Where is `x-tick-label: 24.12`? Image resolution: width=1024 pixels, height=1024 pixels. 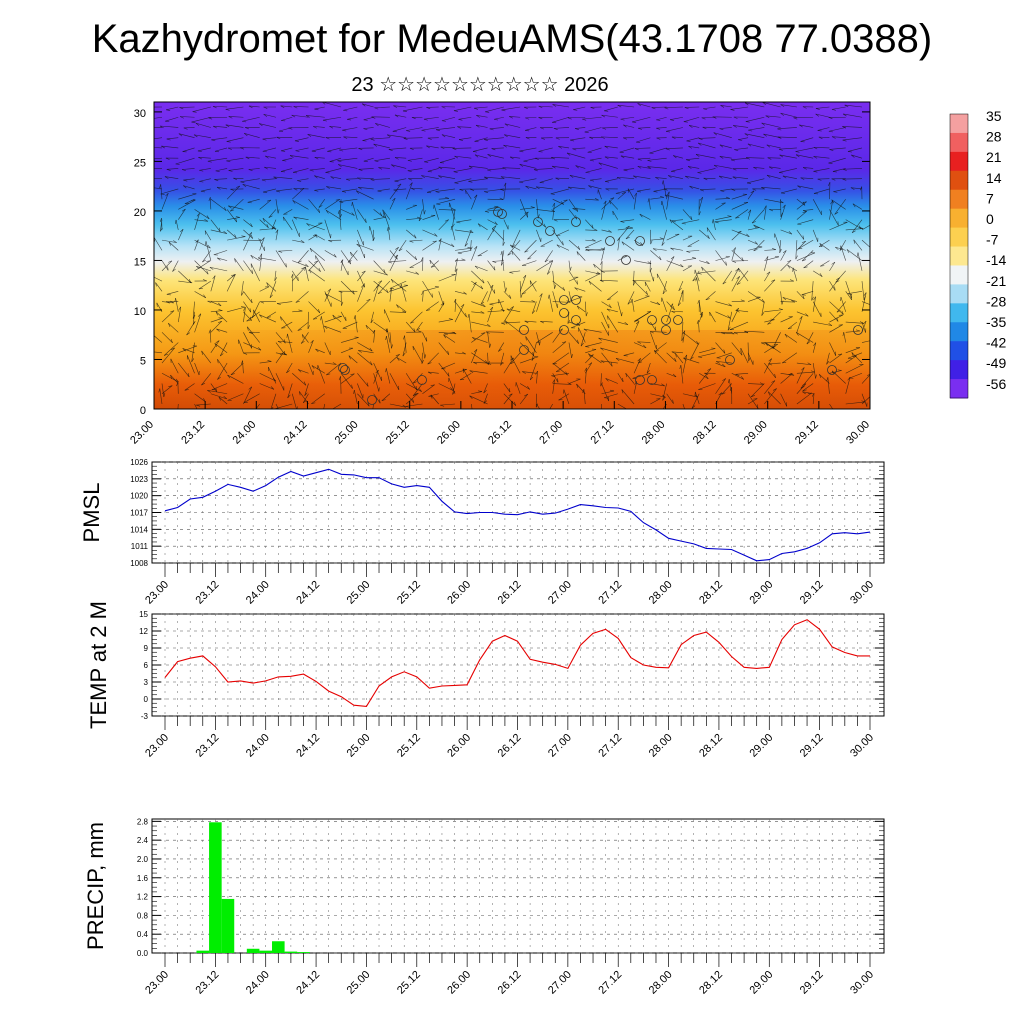
x-tick-label: 24.12 is located at coordinates (308, 746).